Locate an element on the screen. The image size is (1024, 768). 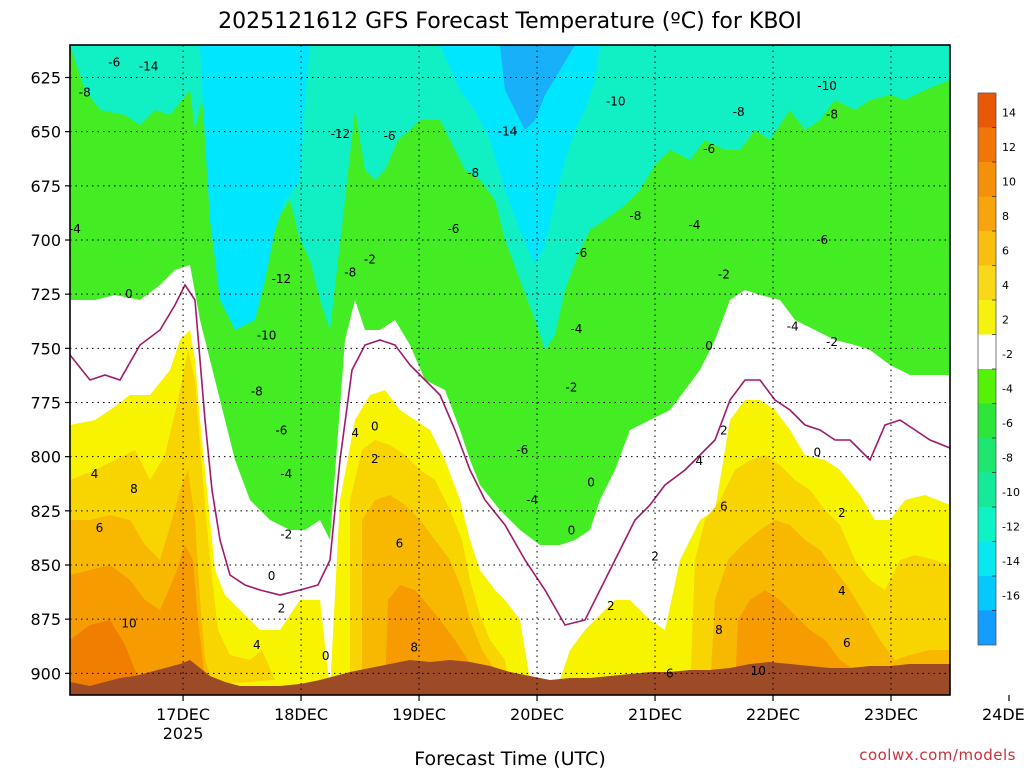
y-tick-label: 825 is located at coordinates (45, 511).